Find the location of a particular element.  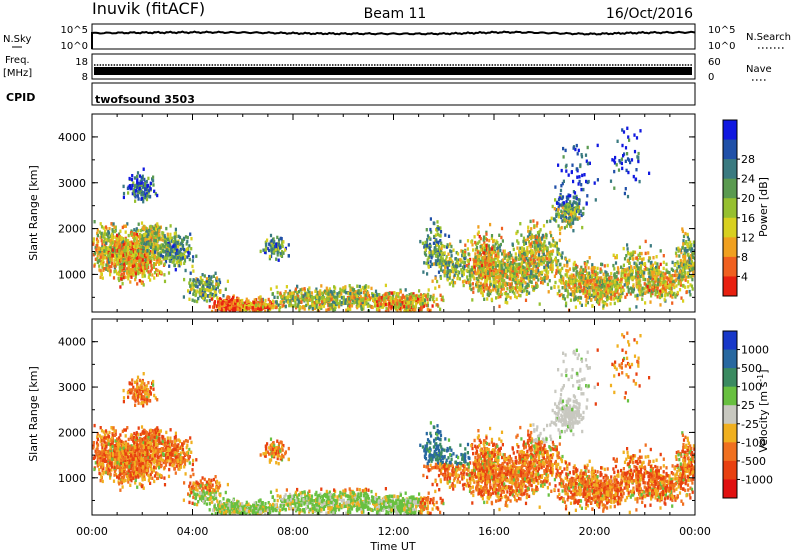

nave-tick-top: 60 is located at coordinates (714, 62).